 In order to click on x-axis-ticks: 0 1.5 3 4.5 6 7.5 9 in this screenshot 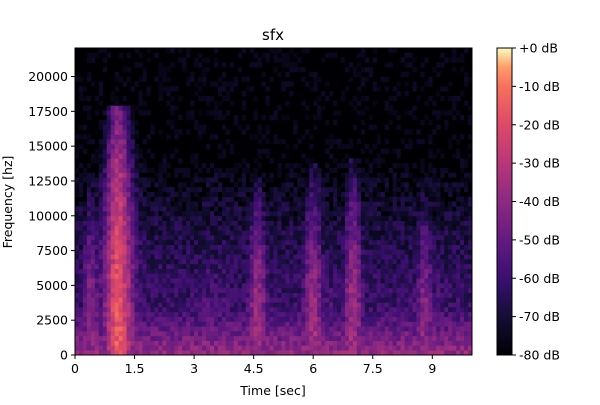, I will do `click(253, 365)`.